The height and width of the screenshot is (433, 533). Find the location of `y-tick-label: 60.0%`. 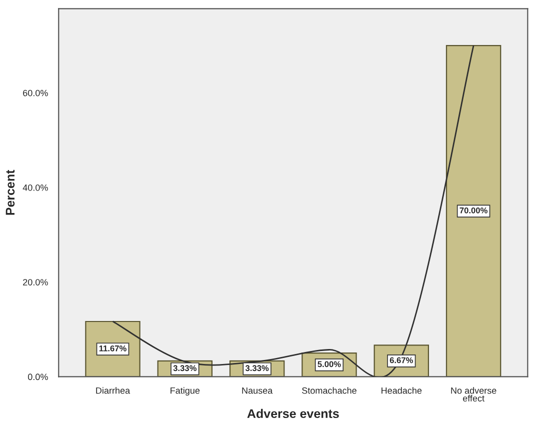

y-tick-label: 60.0% is located at coordinates (35, 93).